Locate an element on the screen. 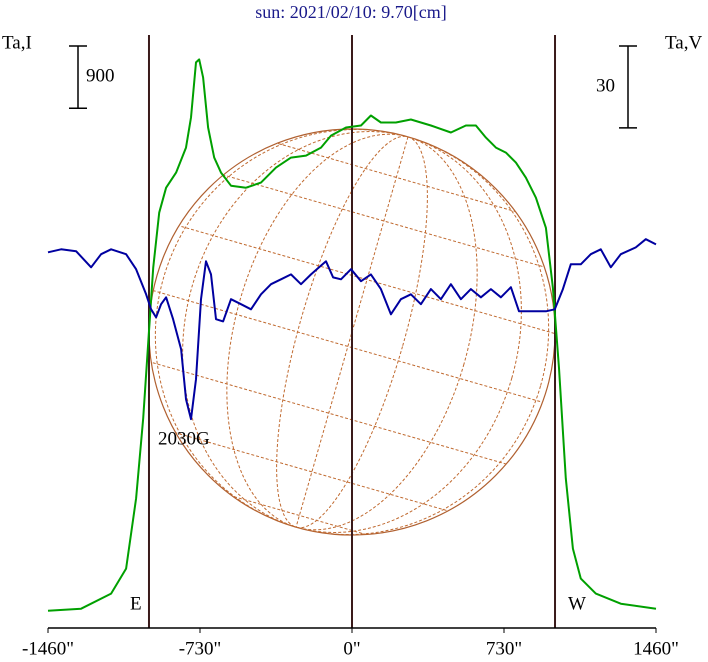  annotation: E is located at coordinates (136, 603).